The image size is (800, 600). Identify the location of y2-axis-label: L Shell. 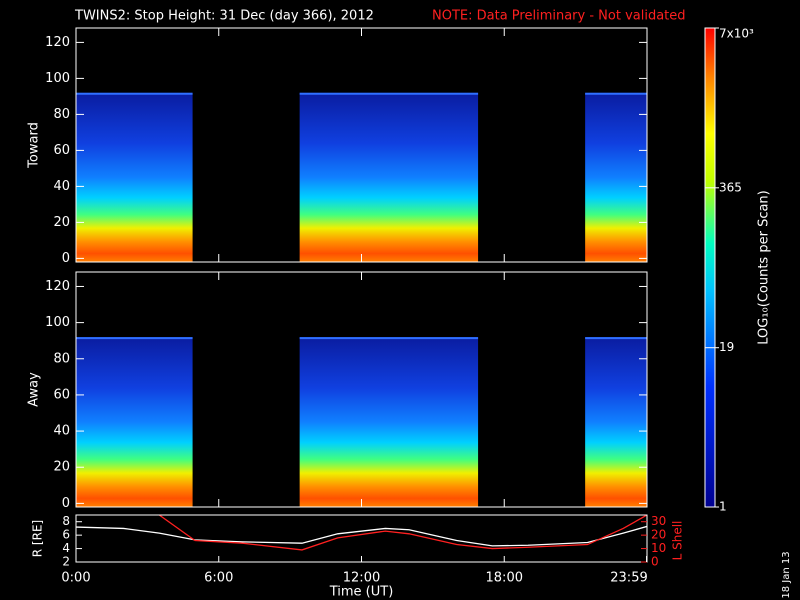
(678, 541).